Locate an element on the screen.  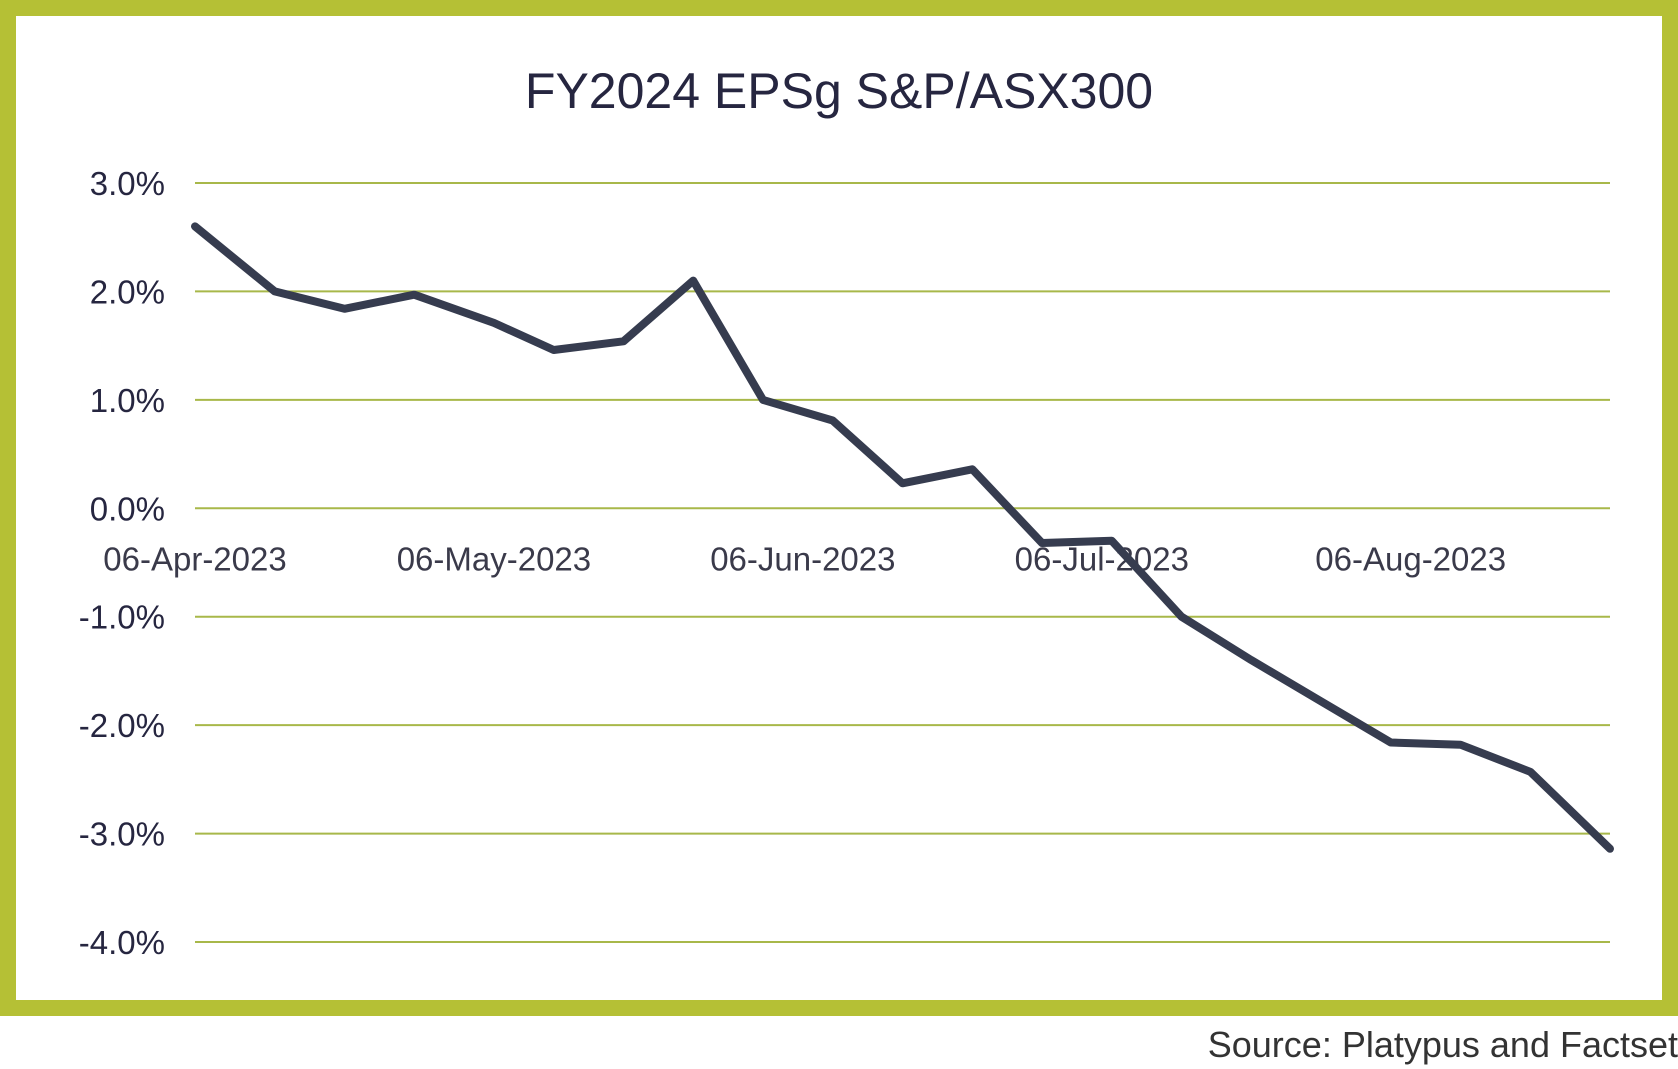
y-tick-label: -2.0% is located at coordinates (122, 725).